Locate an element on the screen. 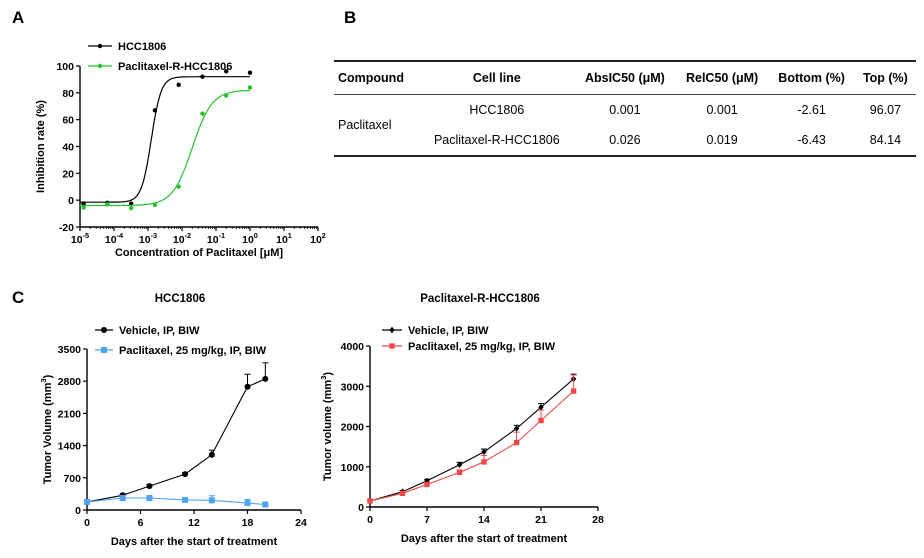 This screenshot has height=558, width=924. x-tick-label: 10² is located at coordinates (318, 238).